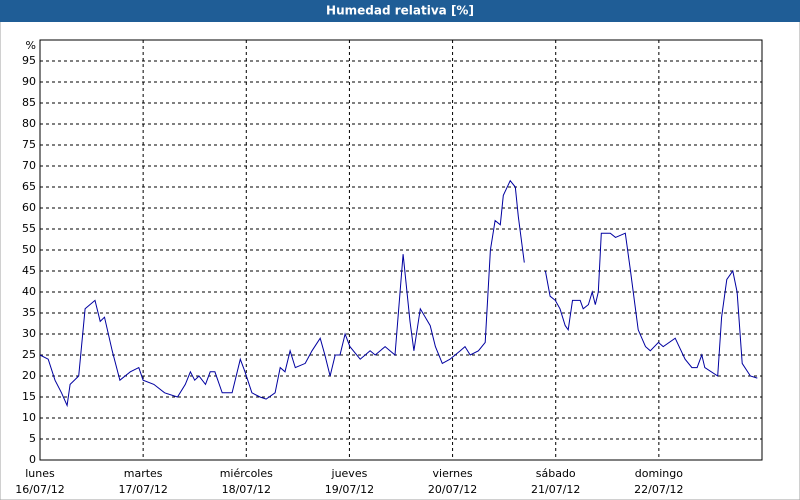 The width and height of the screenshot is (800, 500). What do you see at coordinates (246, 489) in the screenshot?
I see `x-tick-label: 18/07/12` at bounding box center [246, 489].